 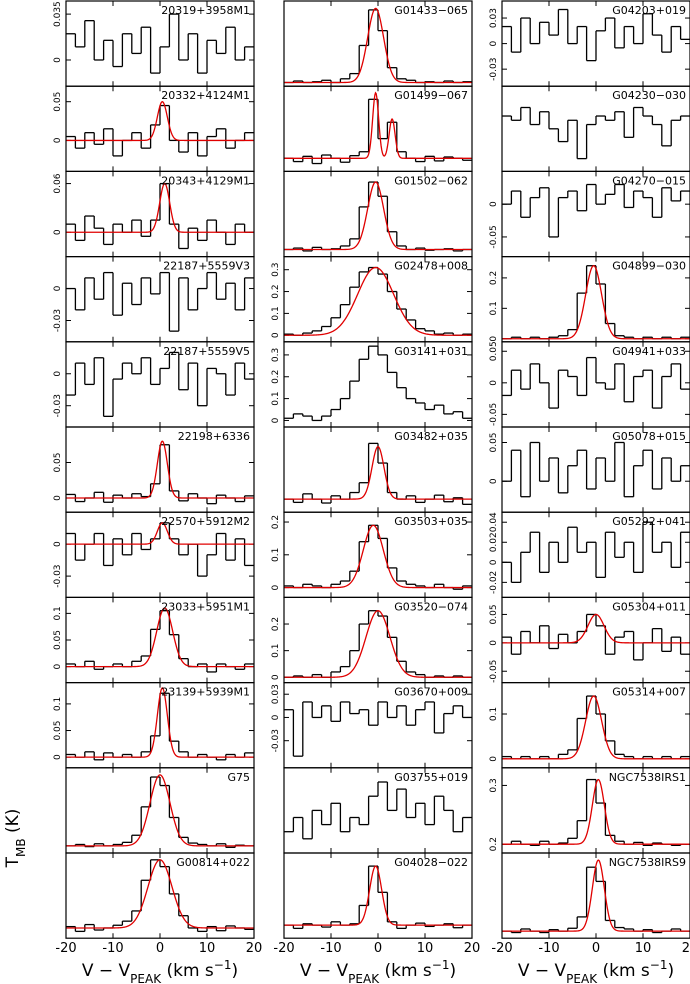 What do you see at coordinates (205, 606) in the screenshot?
I see `panel-title: 23033+5951M1` at bounding box center [205, 606].